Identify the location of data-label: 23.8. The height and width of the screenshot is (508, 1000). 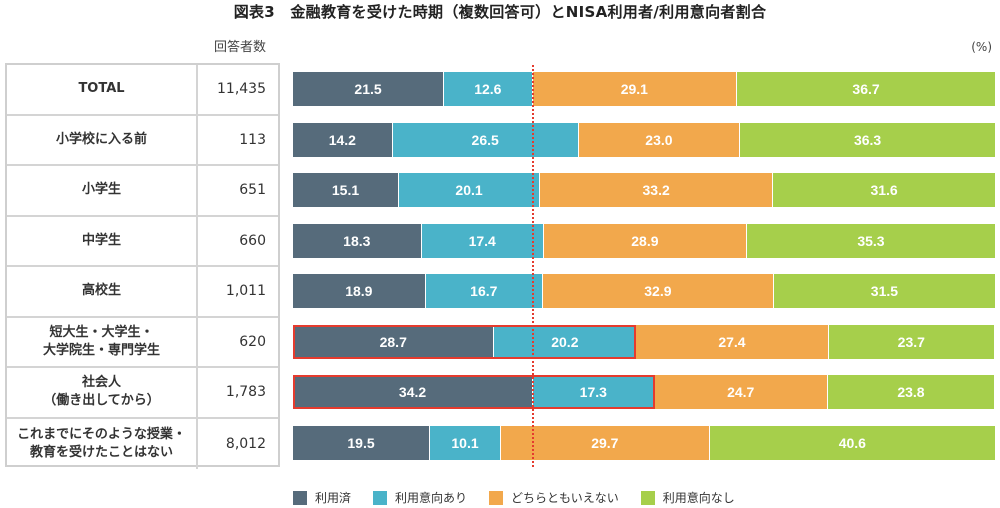
(911, 392).